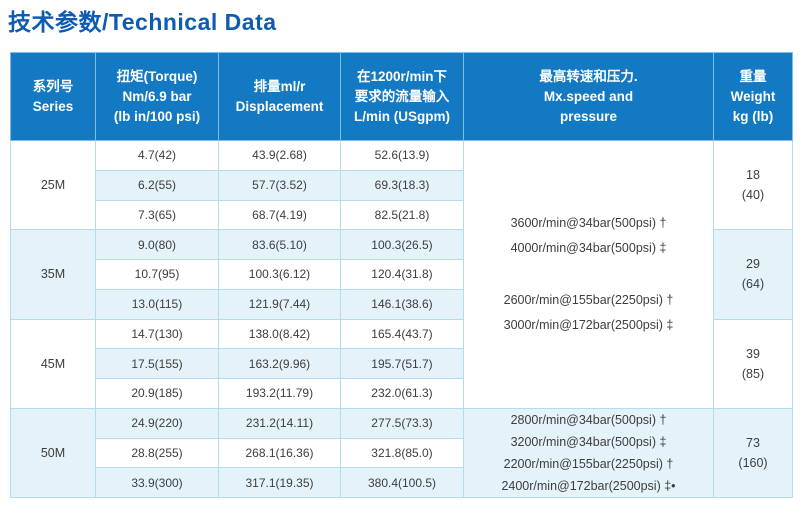  I want to click on torque-cell: 13.0(115), so click(157, 304).